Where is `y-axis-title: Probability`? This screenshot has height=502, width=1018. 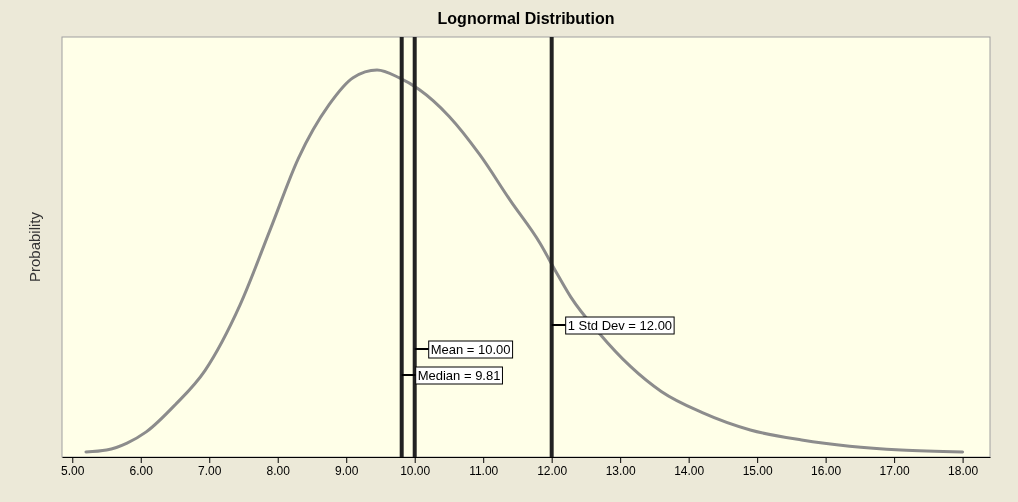 y-axis-title: Probability is located at coordinates (34, 247).